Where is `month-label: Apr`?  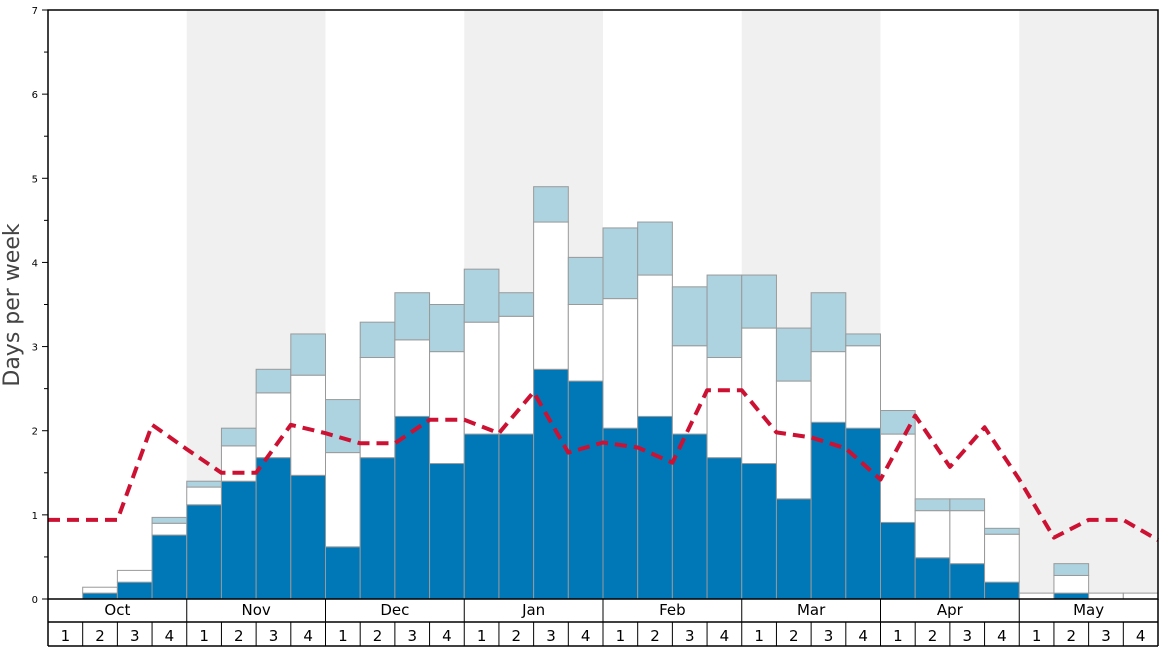 month-label: Apr is located at coordinates (950, 610).